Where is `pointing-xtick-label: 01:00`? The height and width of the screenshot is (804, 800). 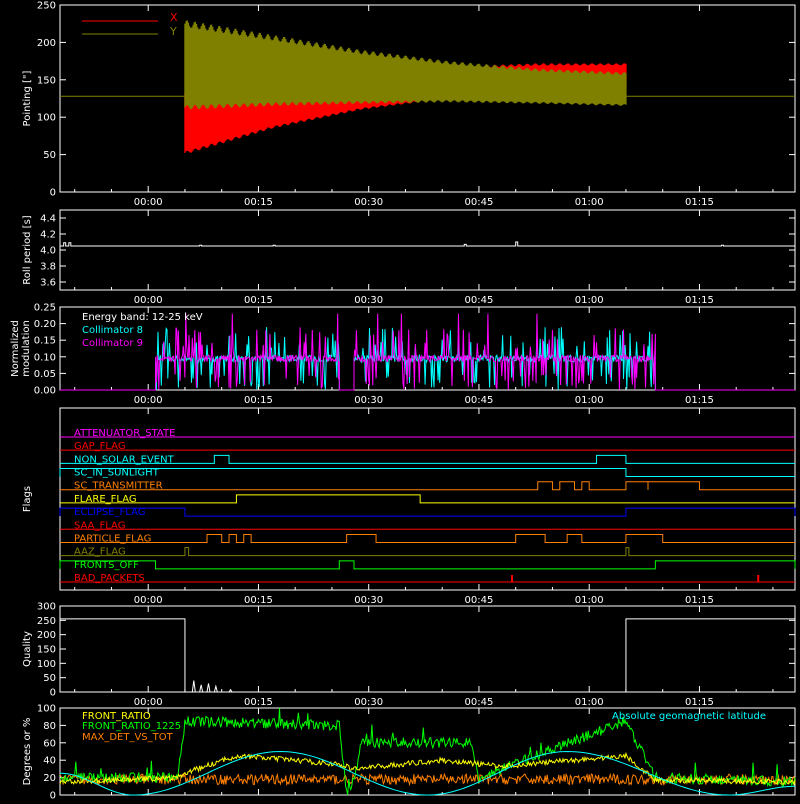
pointing-xtick-label: 01:00 is located at coordinates (589, 202).